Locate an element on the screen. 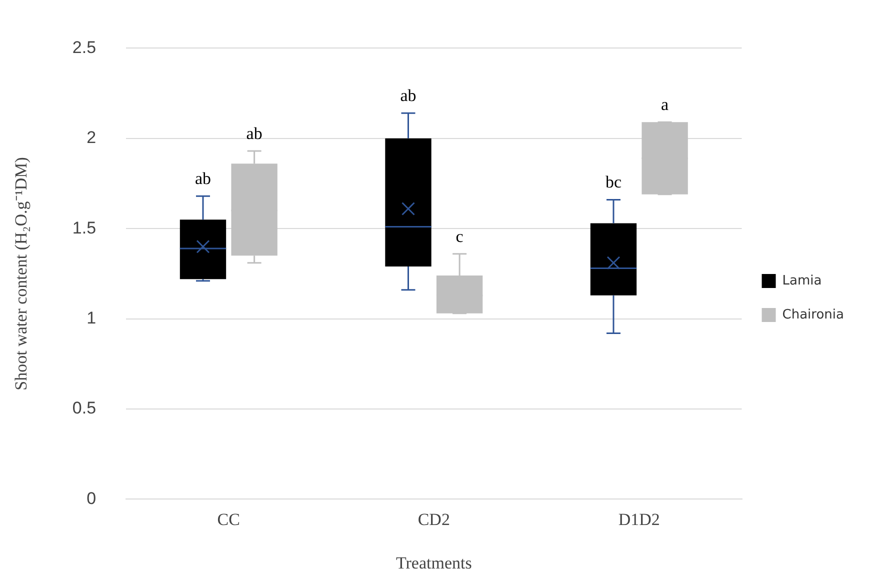  y-tick-label: 1.5 is located at coordinates (84, 228).